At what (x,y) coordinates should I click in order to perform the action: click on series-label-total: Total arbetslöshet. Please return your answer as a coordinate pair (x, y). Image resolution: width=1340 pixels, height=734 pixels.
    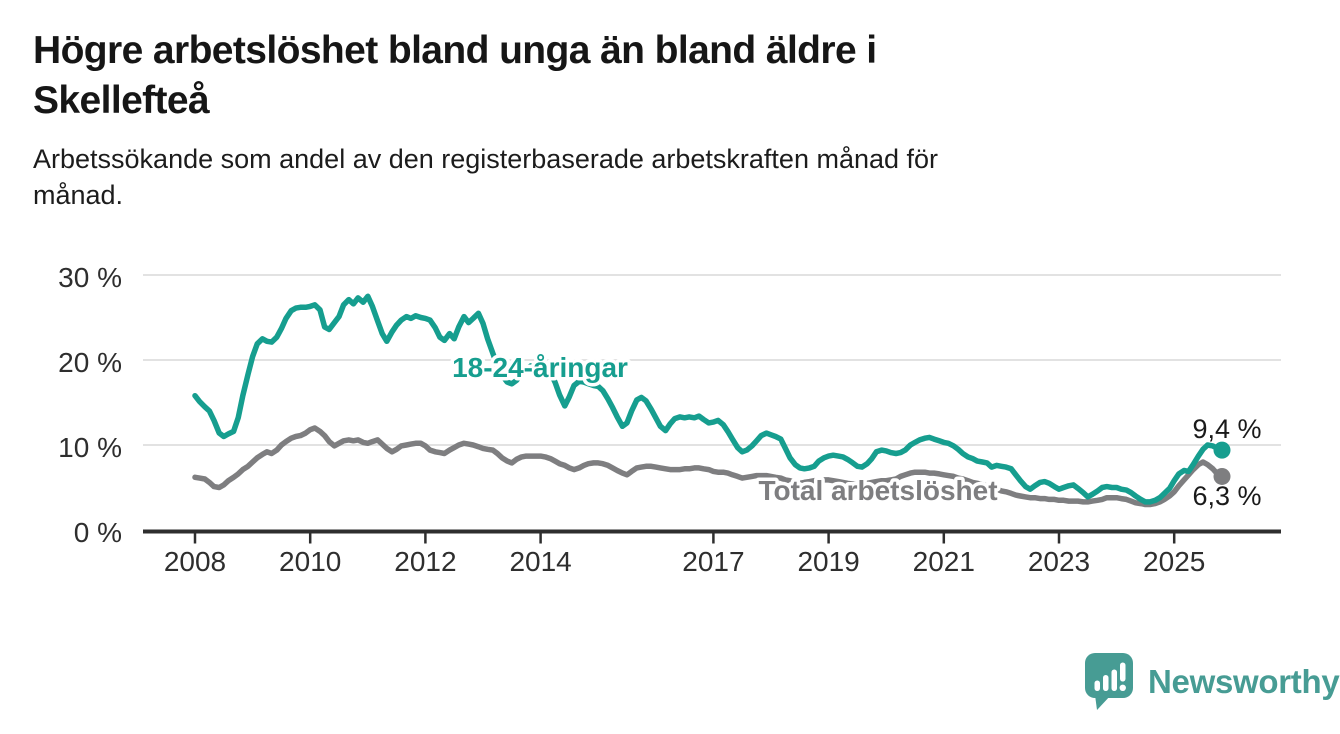
    Looking at the image, I should click on (877, 490).